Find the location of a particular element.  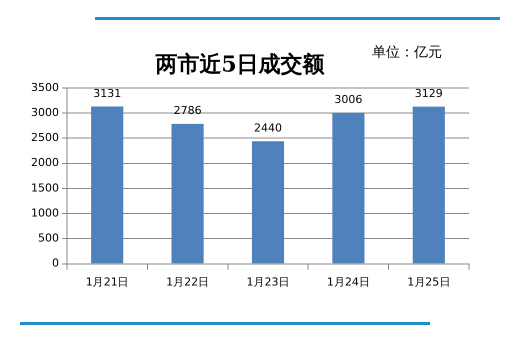

x-tick-label: 1月23日 is located at coordinates (268, 281).